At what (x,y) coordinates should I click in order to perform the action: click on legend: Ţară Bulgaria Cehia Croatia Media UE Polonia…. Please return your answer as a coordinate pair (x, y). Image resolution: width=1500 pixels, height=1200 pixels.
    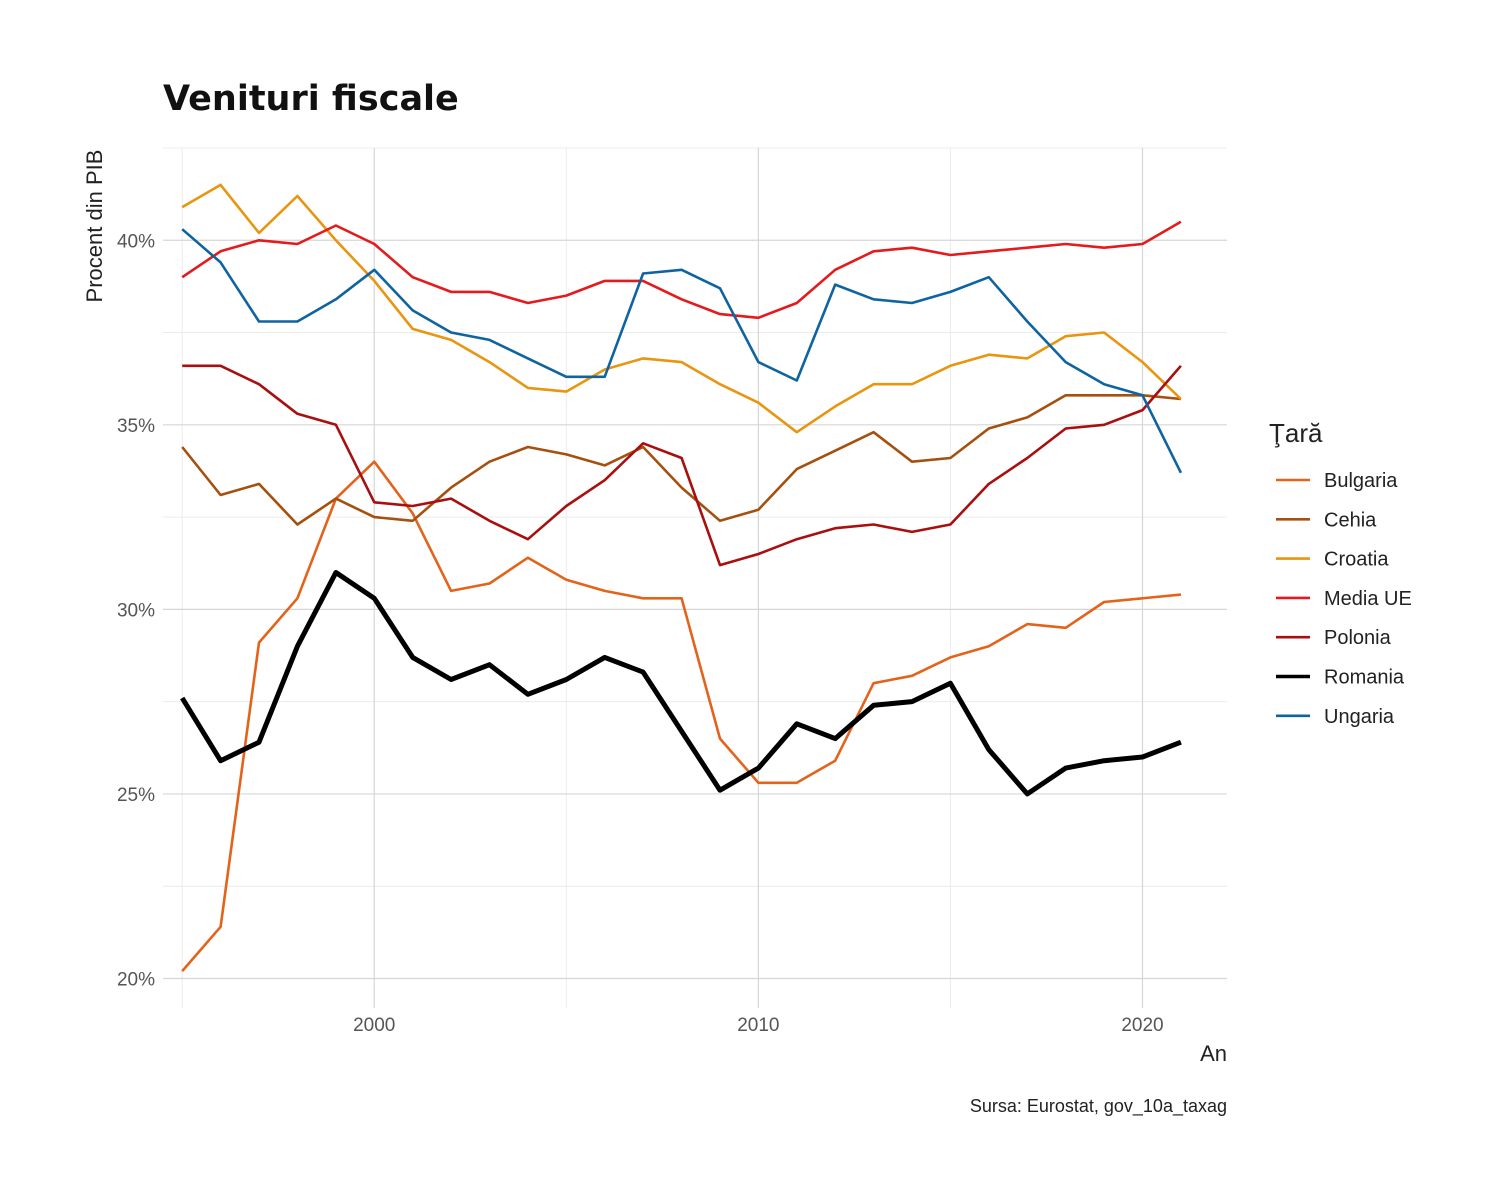
    Looking at the image, I should click on (1340, 573).